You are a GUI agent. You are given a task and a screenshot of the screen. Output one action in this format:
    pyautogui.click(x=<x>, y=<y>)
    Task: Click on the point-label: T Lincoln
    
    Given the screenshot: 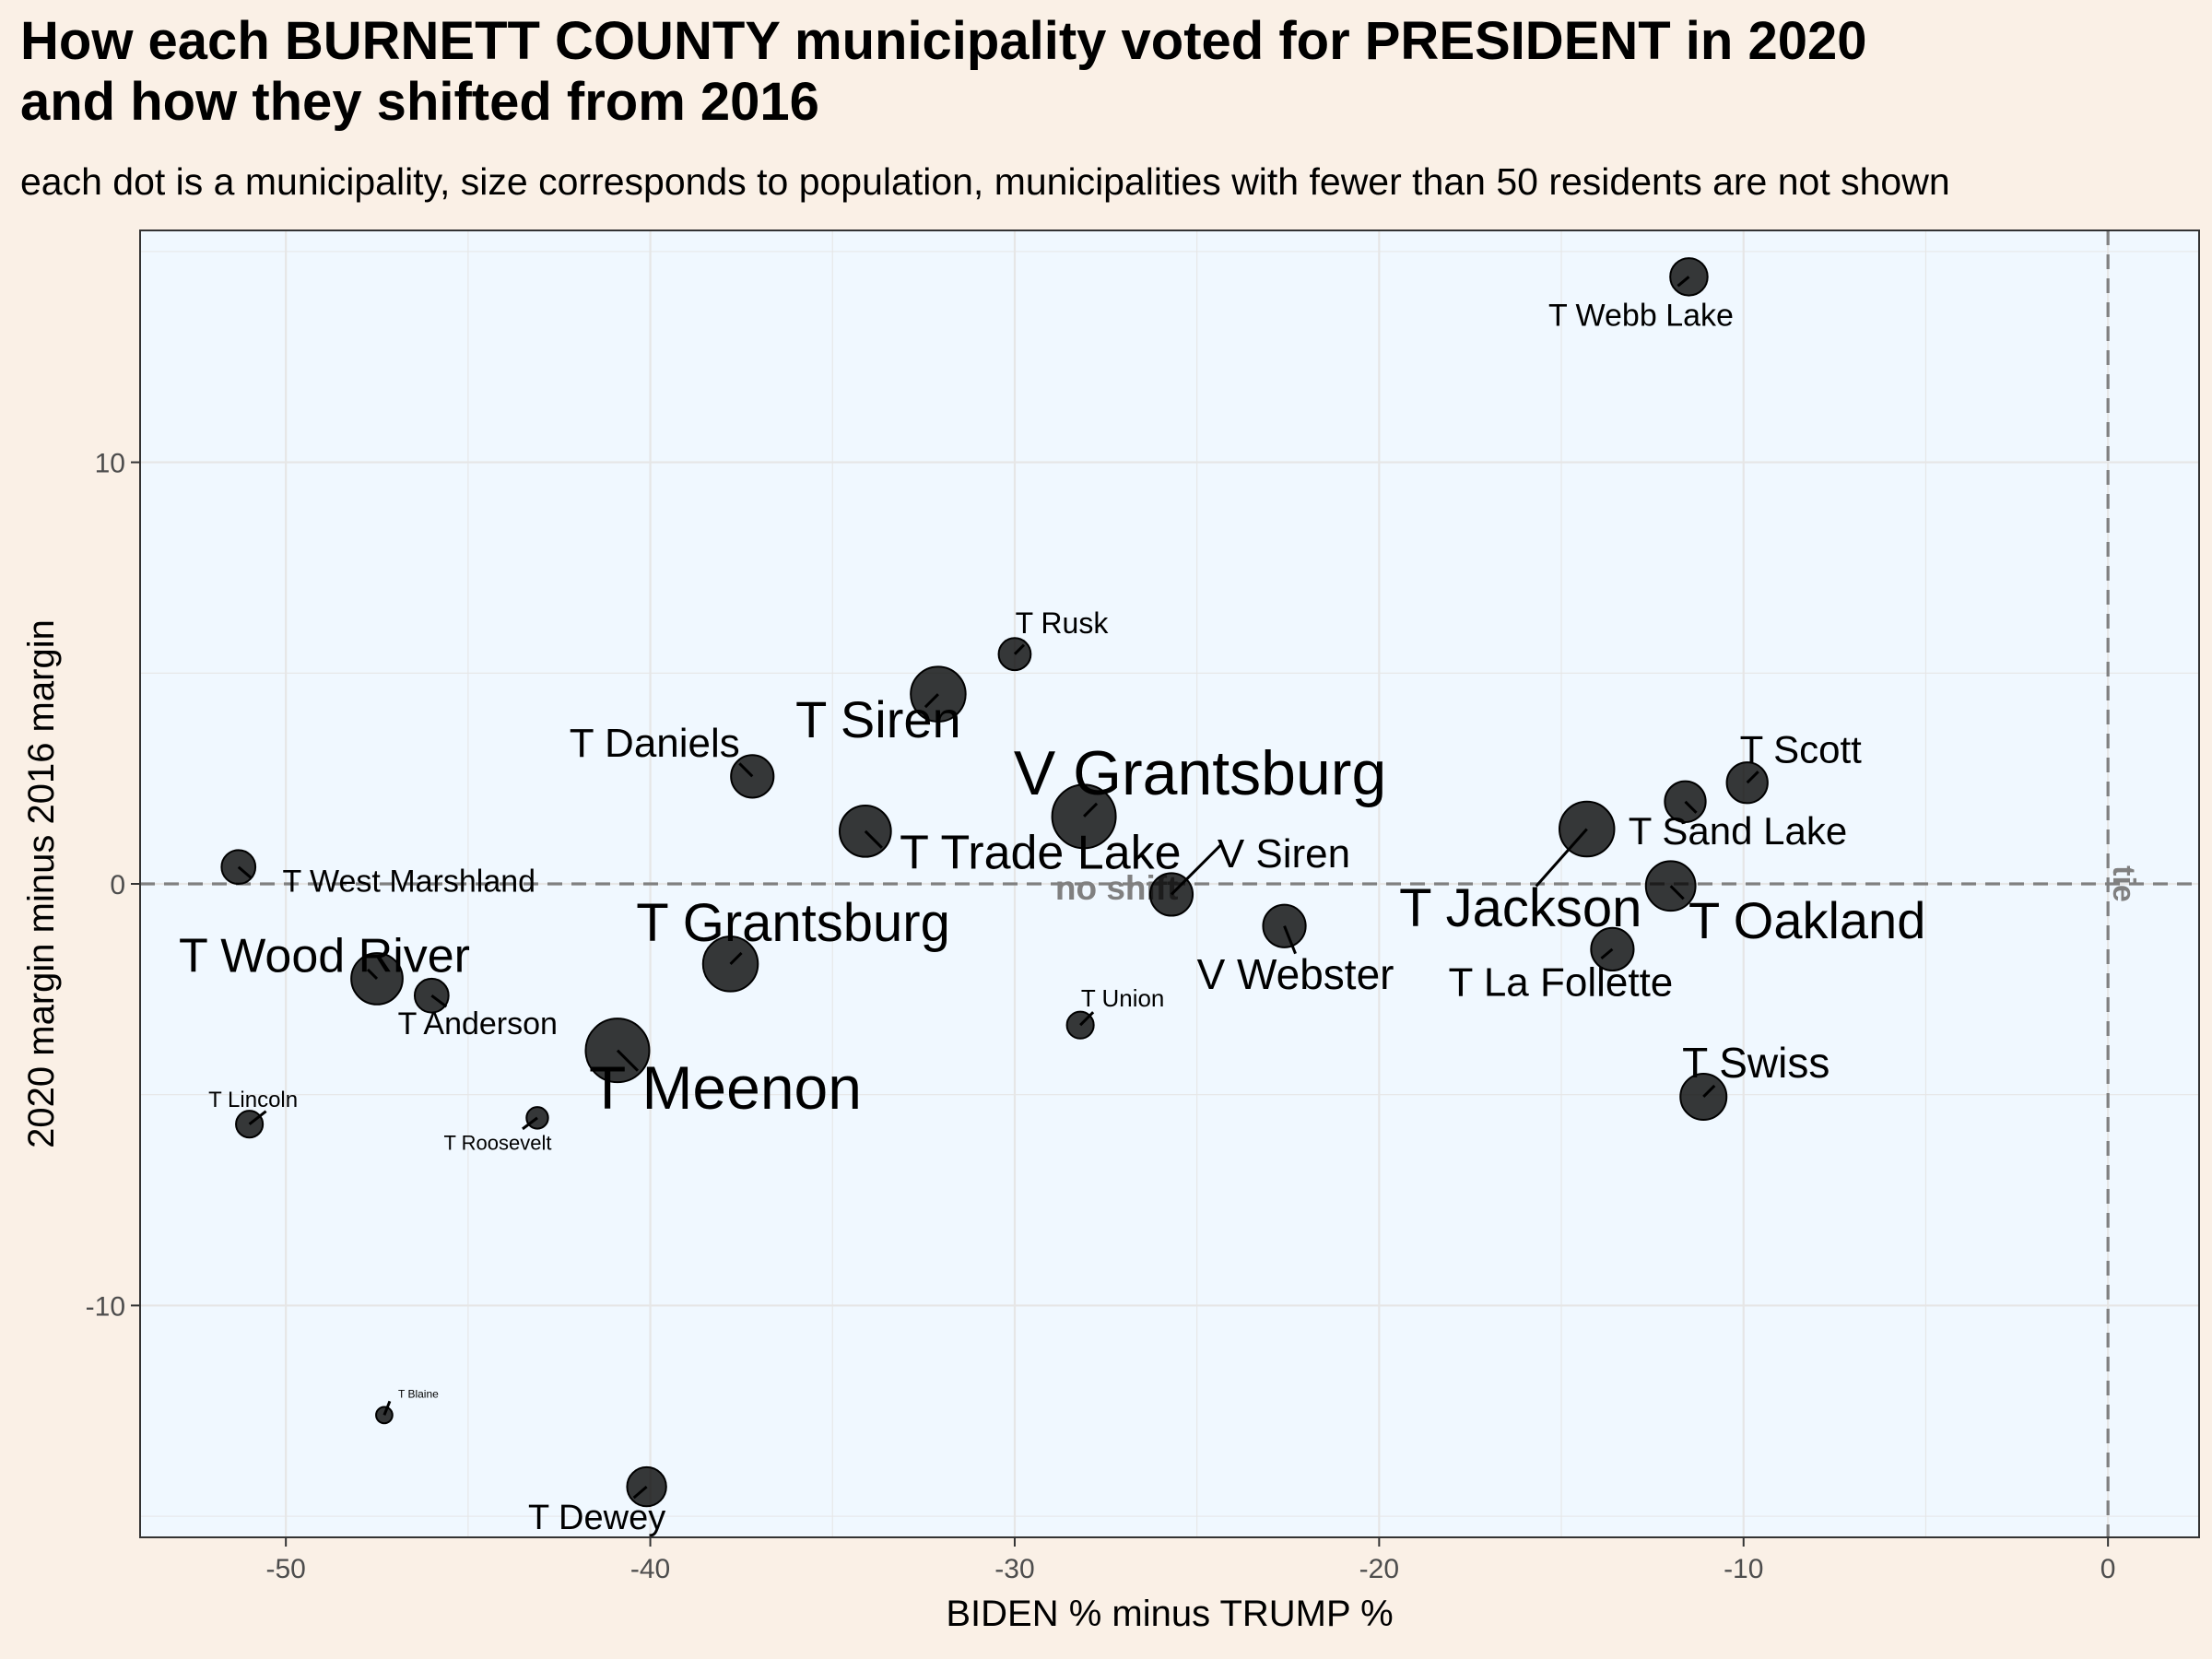 What is the action you would take?
    pyautogui.click(x=253, y=1100)
    